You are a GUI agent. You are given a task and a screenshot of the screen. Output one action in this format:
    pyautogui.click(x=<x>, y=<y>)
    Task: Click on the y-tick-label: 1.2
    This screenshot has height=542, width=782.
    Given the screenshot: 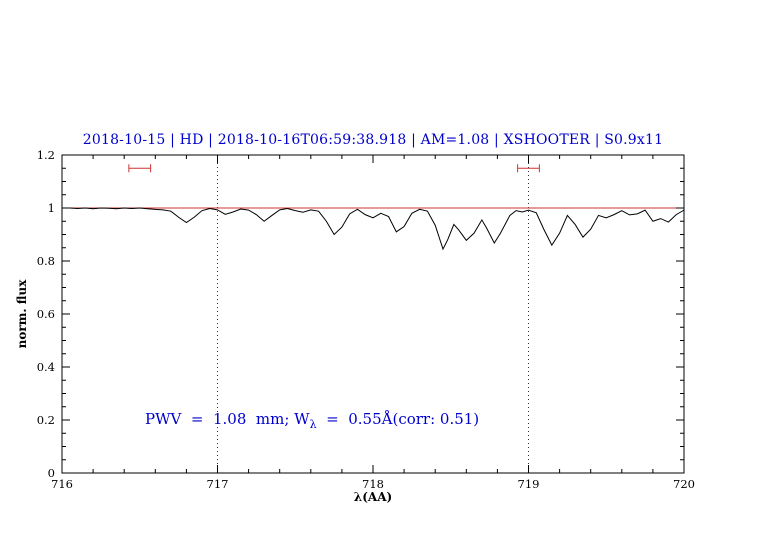 What is the action you would take?
    pyautogui.click(x=46, y=155)
    